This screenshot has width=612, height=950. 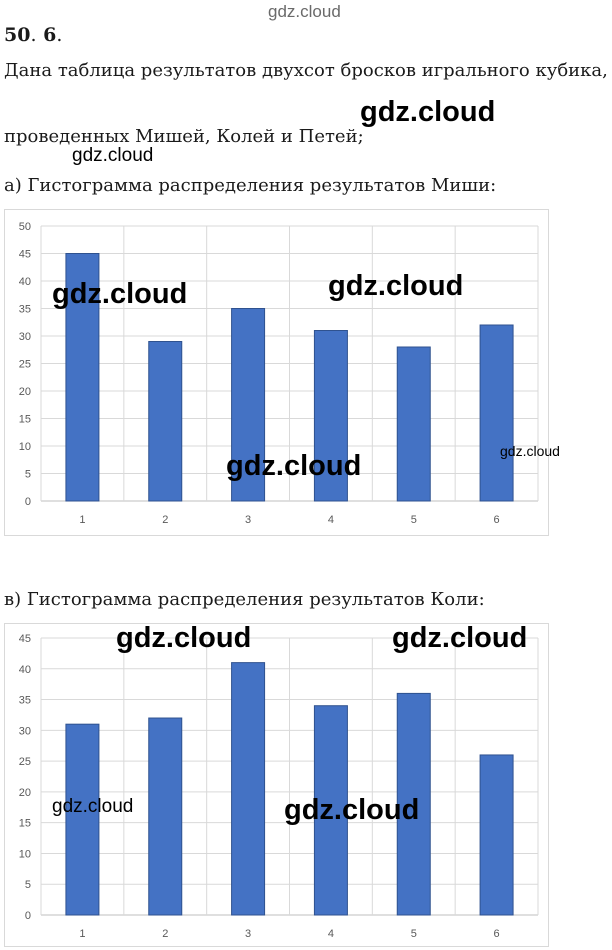 I want to click on watermark-chart1-3: gdz.cloud, so click(x=294, y=466).